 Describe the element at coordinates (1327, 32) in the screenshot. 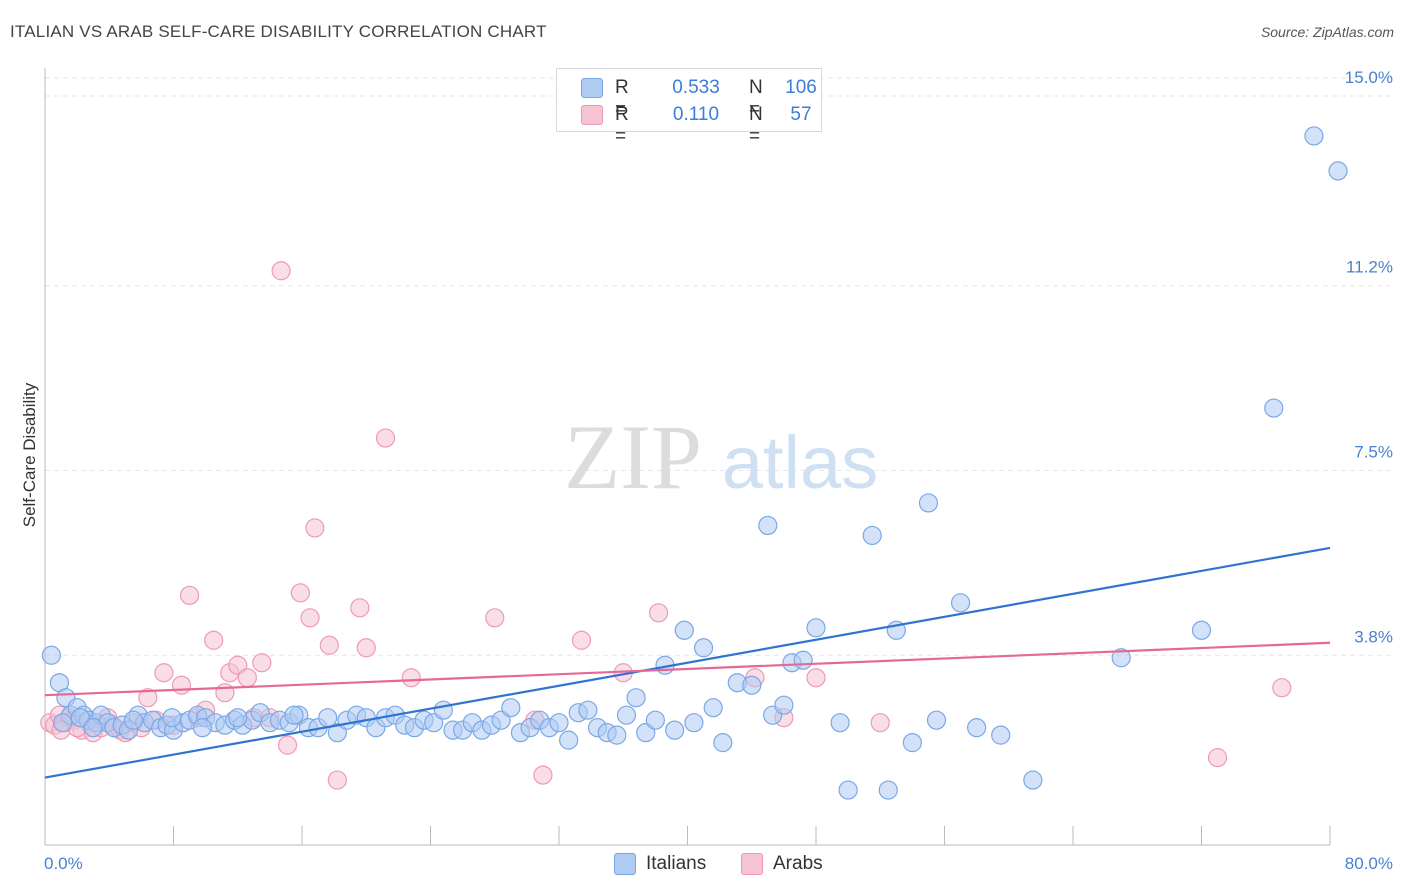

I see `source-label: Source: ZipAtlas.com` at that location.